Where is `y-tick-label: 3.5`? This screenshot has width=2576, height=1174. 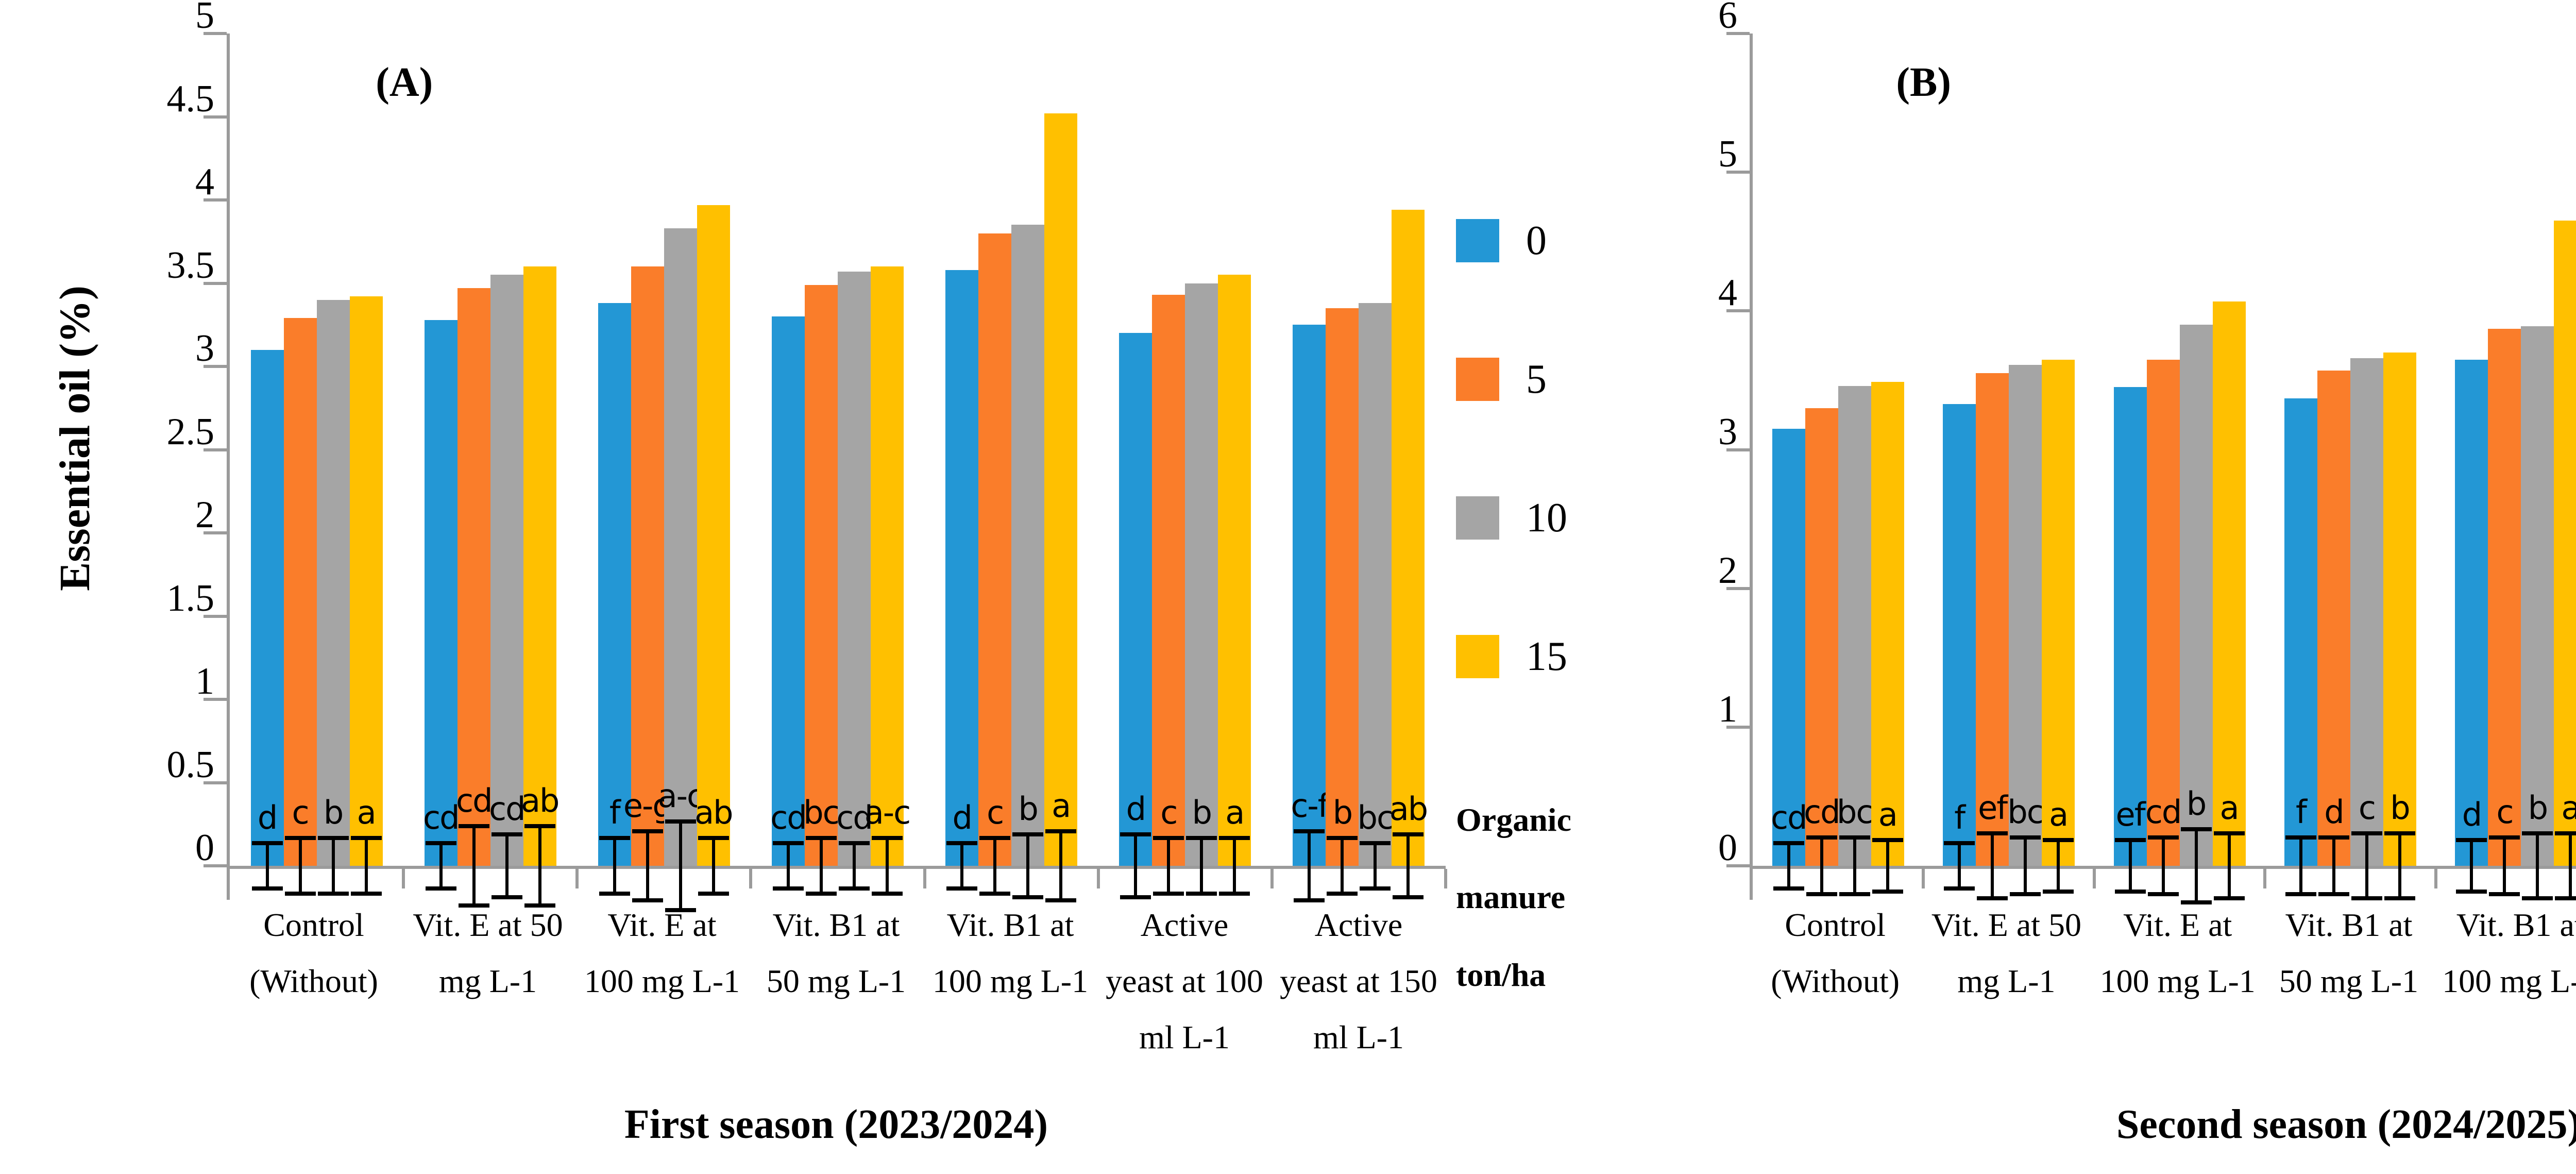
y-tick-label: 3.5 is located at coordinates (190, 265).